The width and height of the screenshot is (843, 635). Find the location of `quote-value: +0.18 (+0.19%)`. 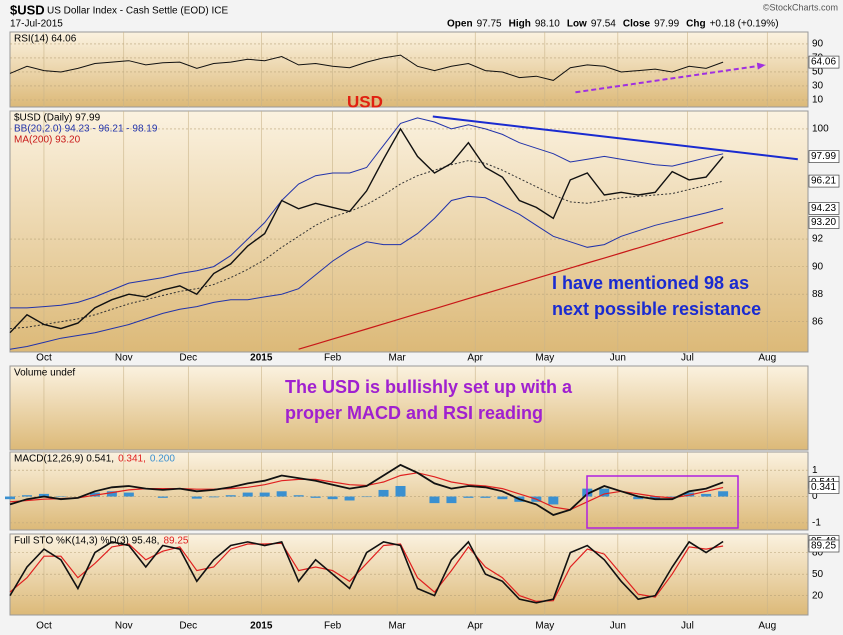

quote-value: +0.18 (+0.19%) is located at coordinates (744, 24).